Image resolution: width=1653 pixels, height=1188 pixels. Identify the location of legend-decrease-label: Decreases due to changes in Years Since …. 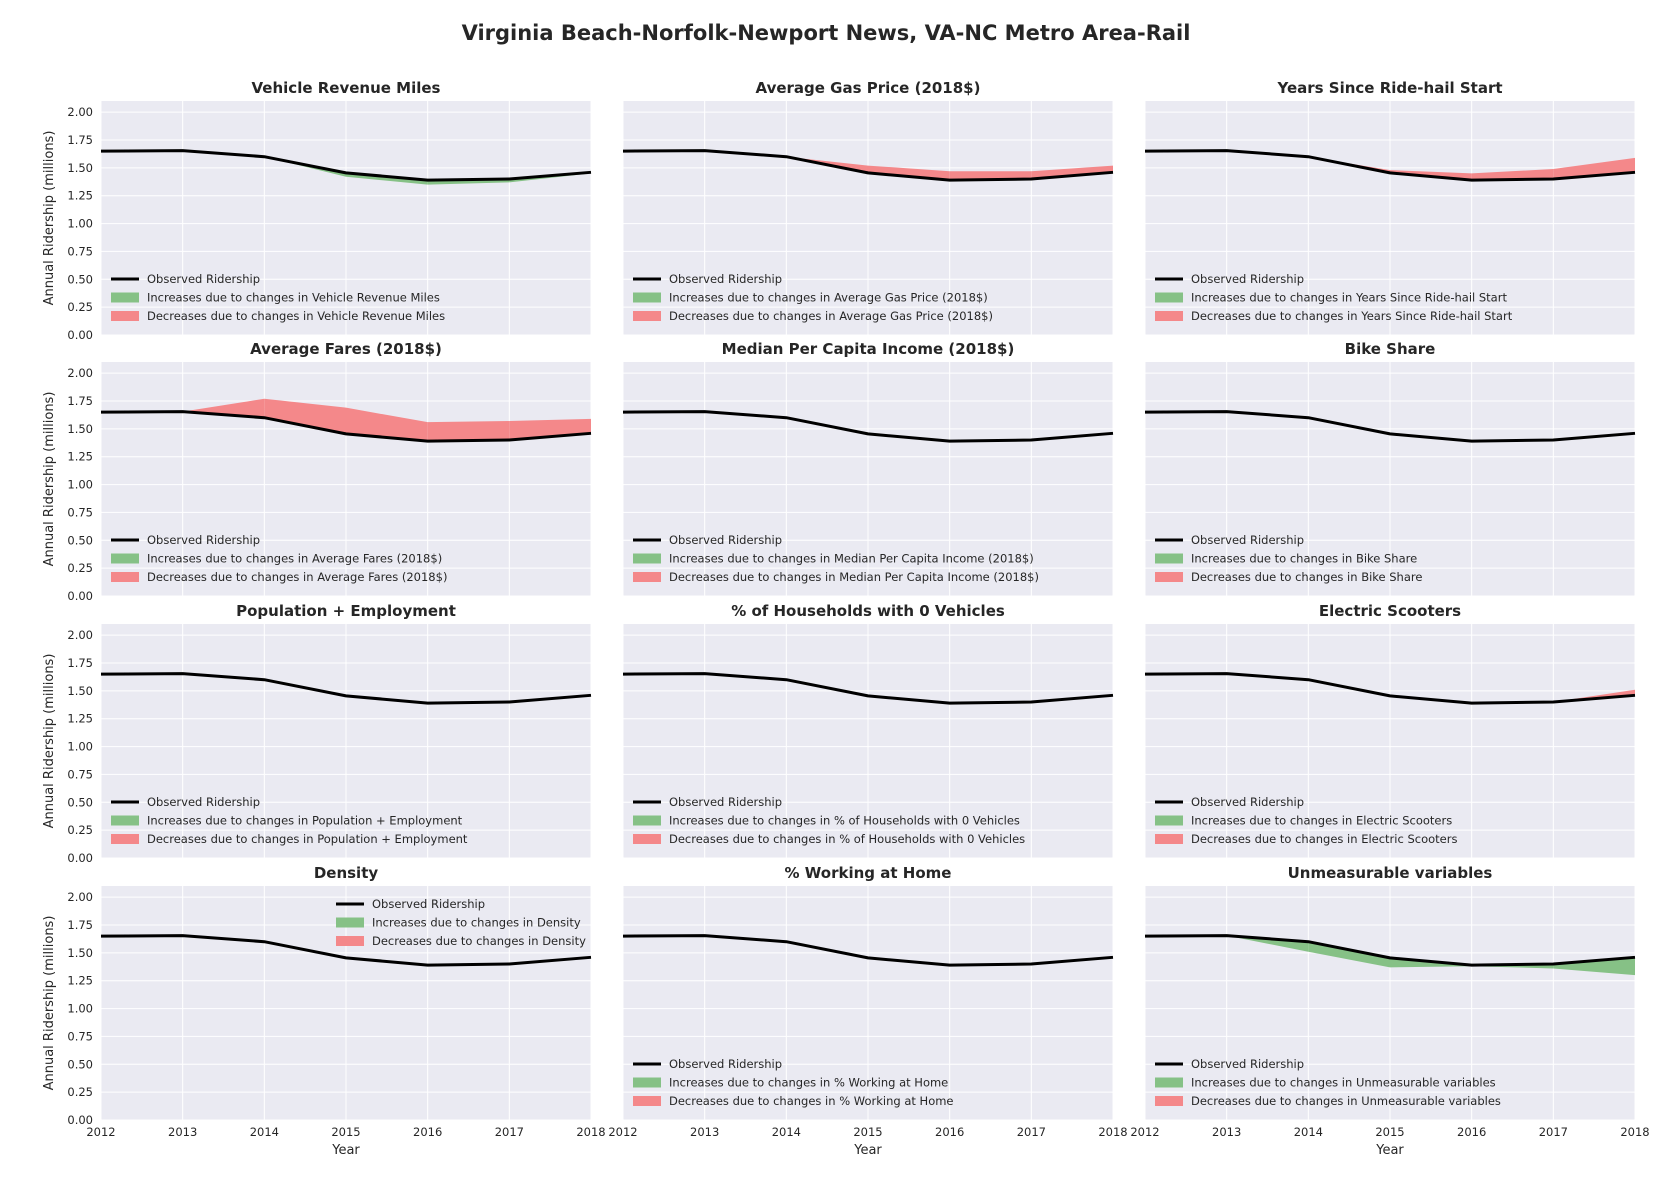
(1352, 316).